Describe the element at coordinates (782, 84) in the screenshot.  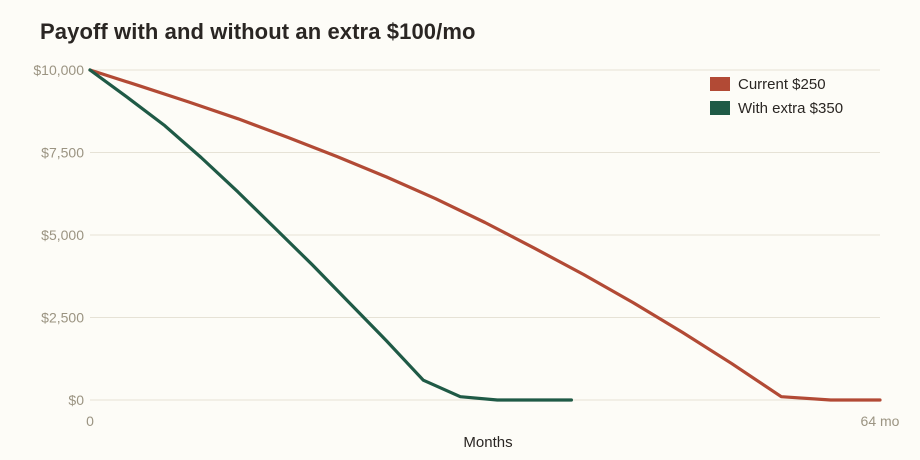
I see `legend-label: Current $250` at that location.